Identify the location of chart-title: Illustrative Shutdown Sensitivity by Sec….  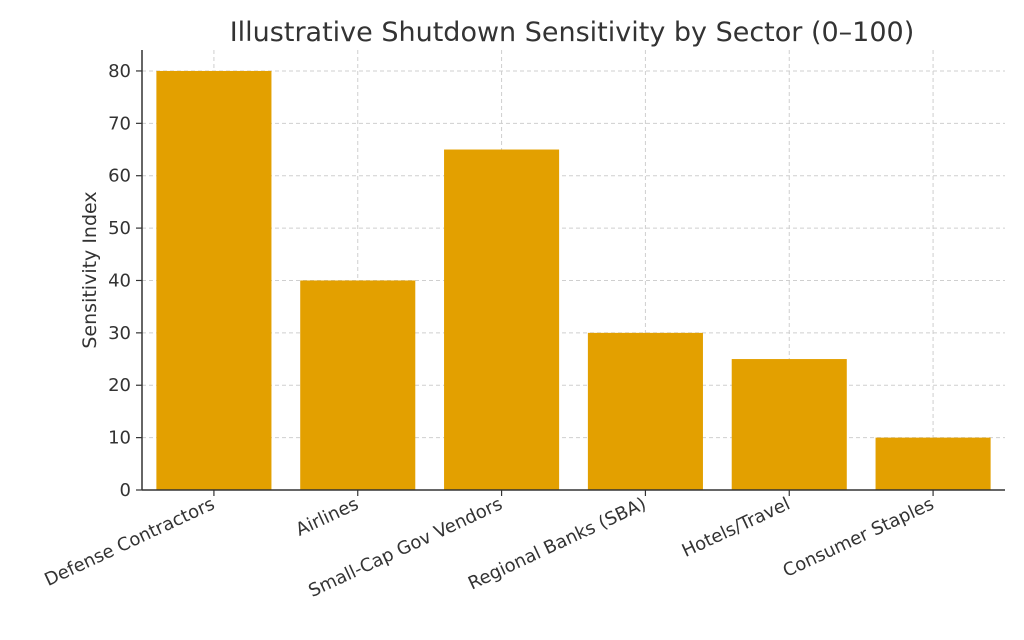
(572, 32).